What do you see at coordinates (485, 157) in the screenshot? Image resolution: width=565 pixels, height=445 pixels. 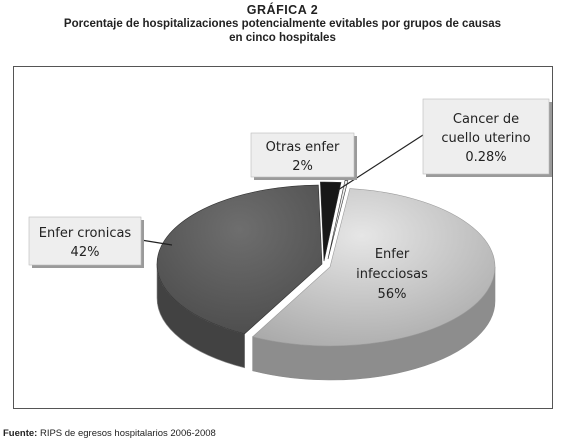 I see `data-label-percent-cancer-de-cuello-uterino: 0.28%` at bounding box center [485, 157].